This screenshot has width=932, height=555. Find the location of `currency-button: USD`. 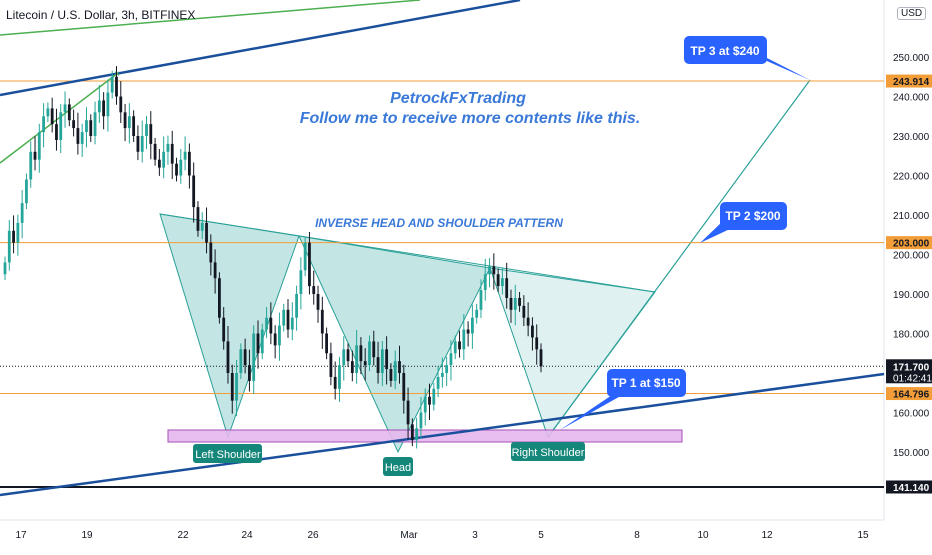

currency-button: USD is located at coordinates (912, 13).